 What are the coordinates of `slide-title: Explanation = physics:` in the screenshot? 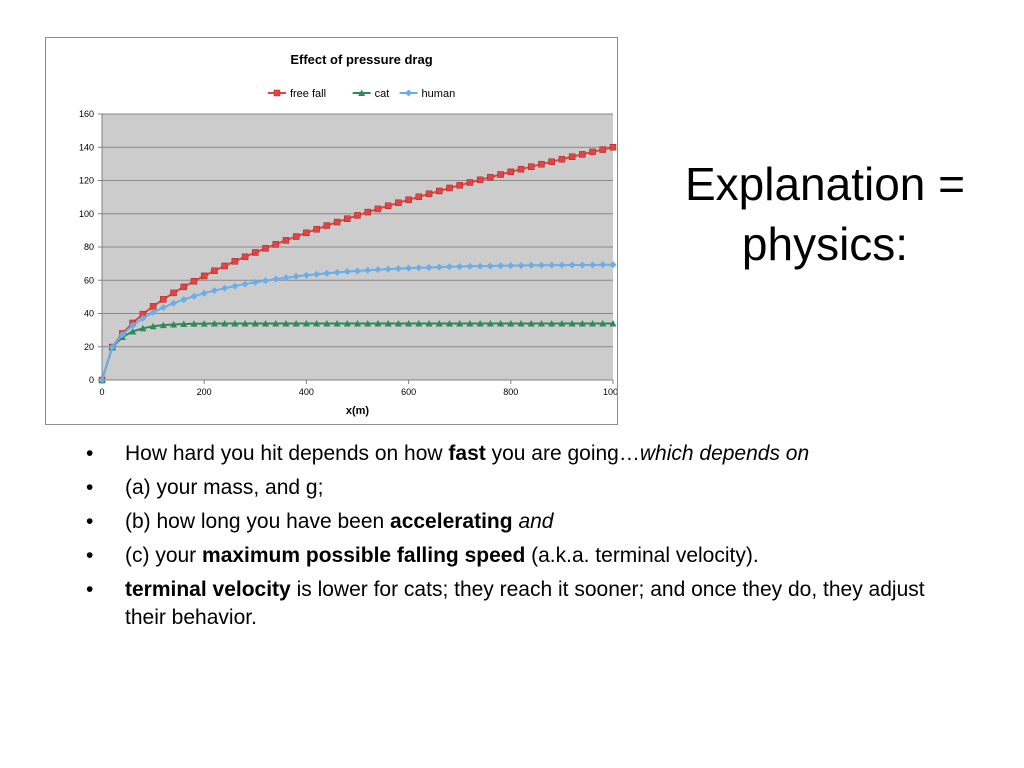 It's located at (825, 214).